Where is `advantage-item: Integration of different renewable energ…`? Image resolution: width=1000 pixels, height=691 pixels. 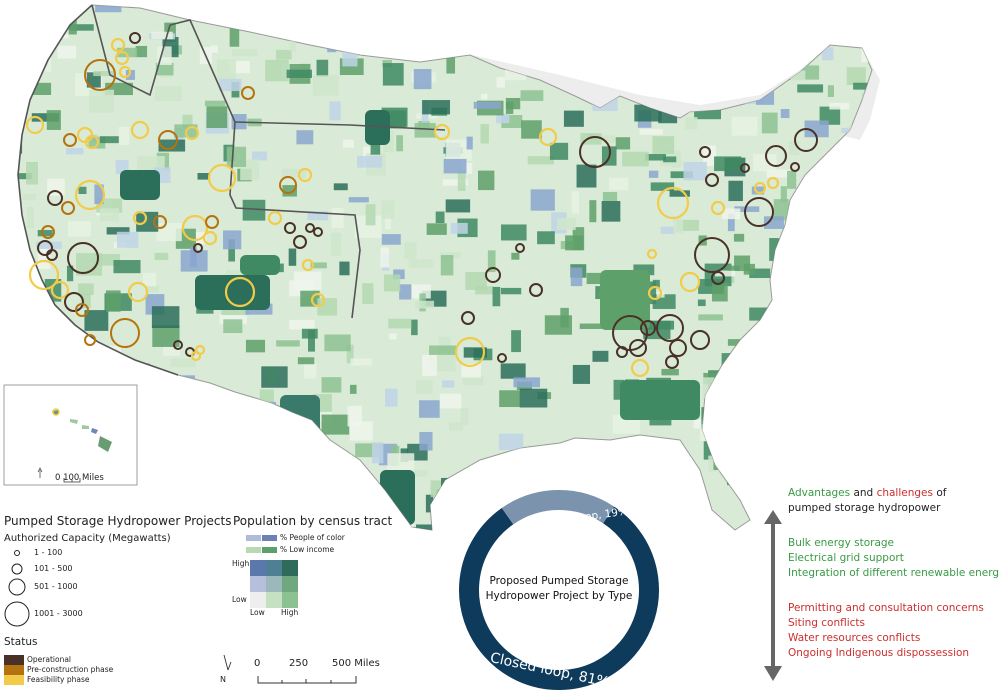 advantage-item: Integration of different renewable energ… is located at coordinates (894, 573).